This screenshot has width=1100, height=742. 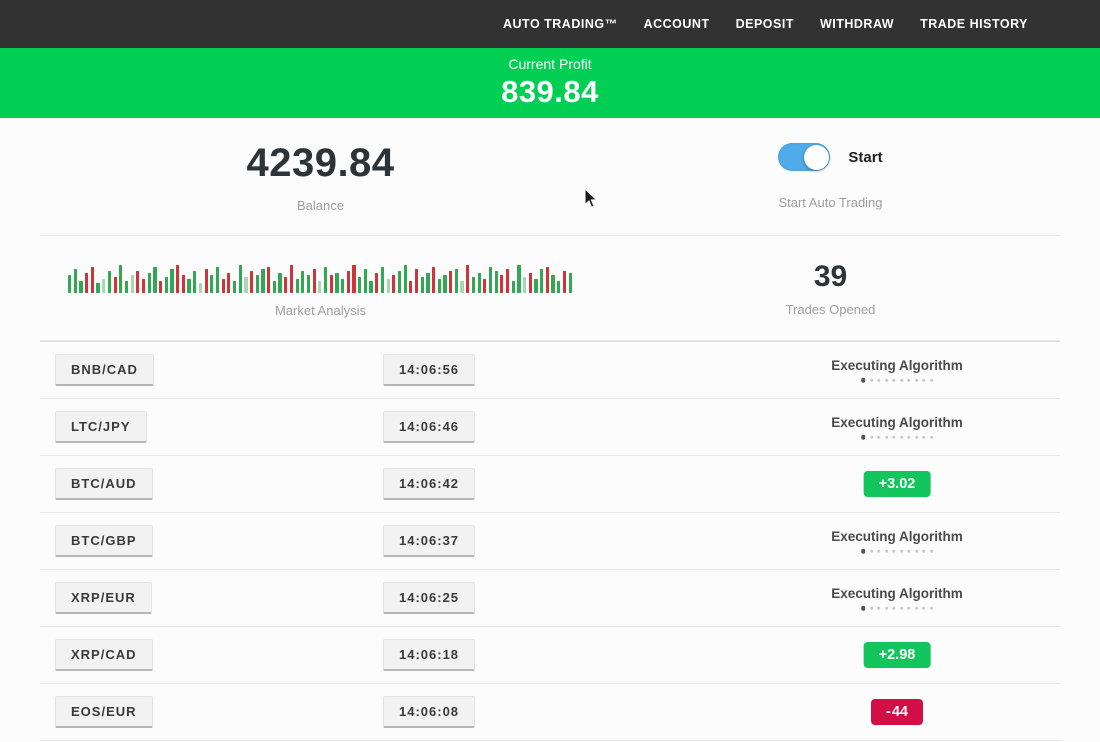 I want to click on trade-row: BNB/CAD 14:06:56 Executing Algorithm, so click(x=550, y=369).